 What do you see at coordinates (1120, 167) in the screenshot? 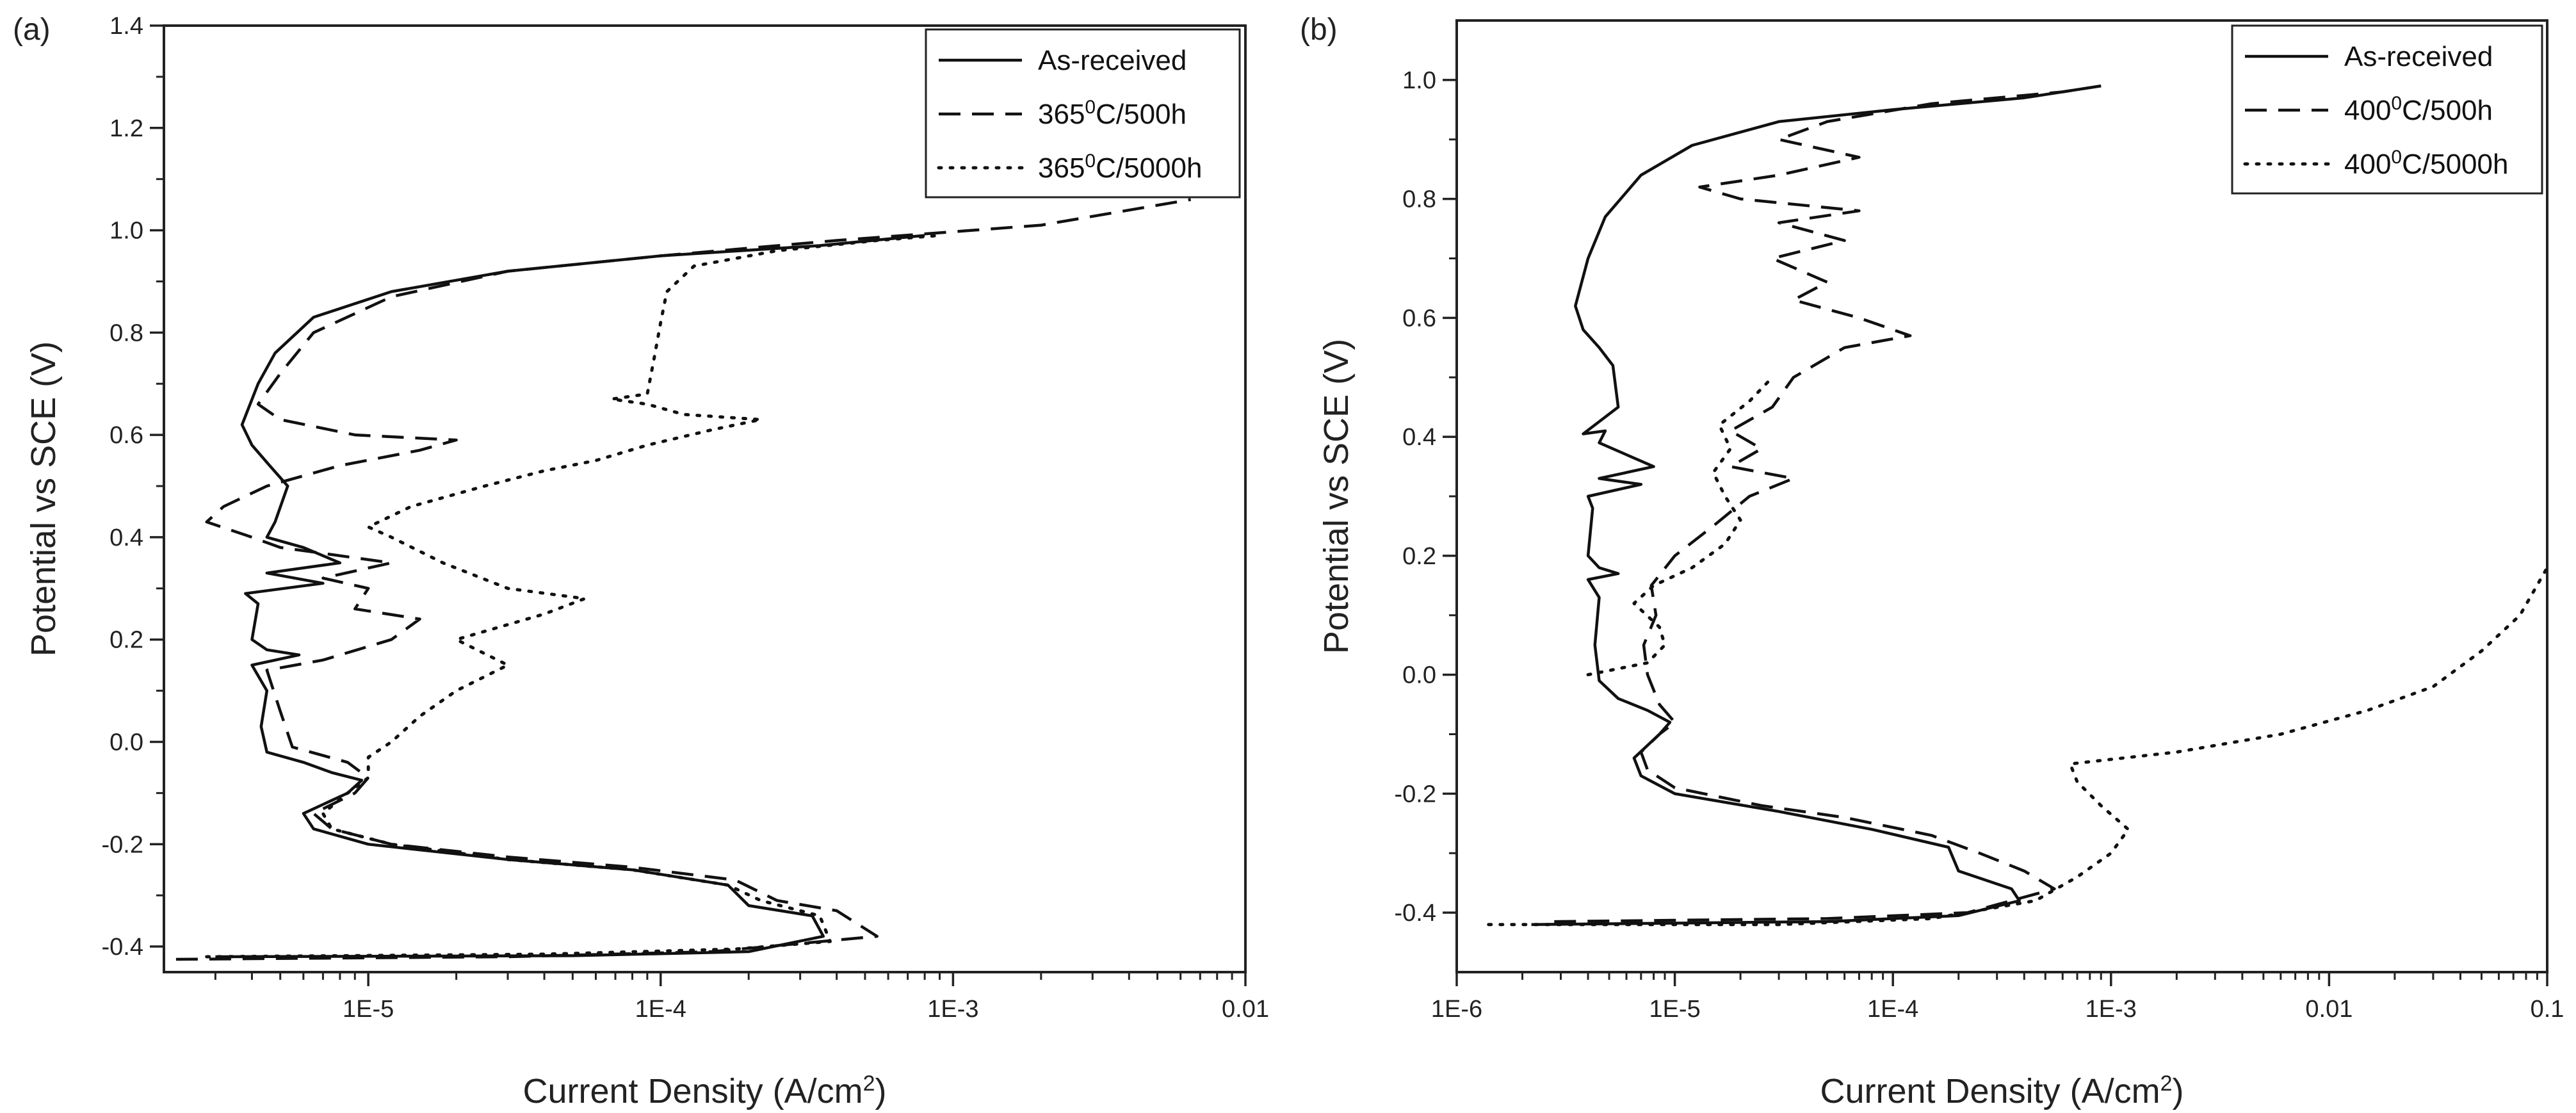
I see `legend-label: 3650C/5000h` at bounding box center [1120, 167].